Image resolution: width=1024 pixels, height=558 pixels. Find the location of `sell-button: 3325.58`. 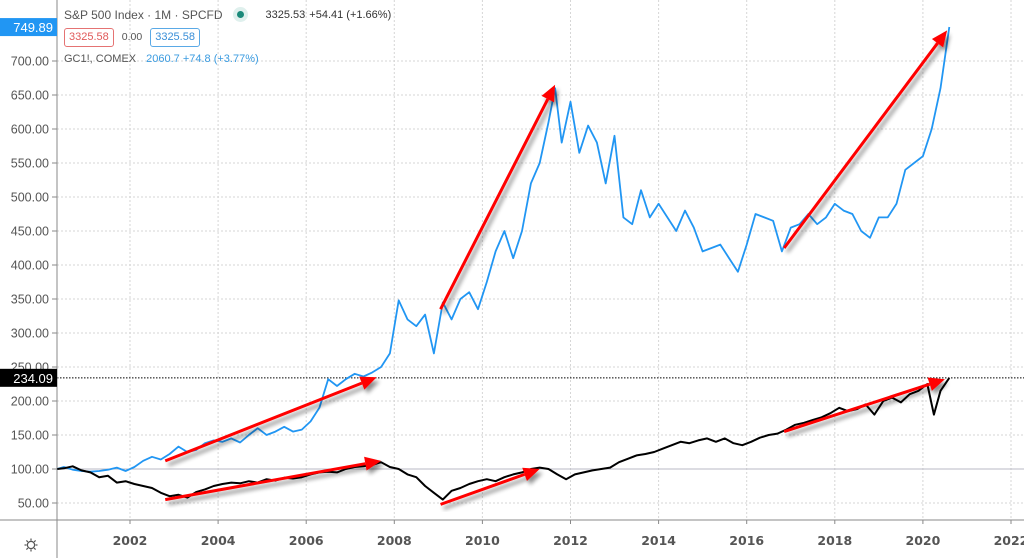

sell-button: 3325.58 is located at coordinates (89, 37).